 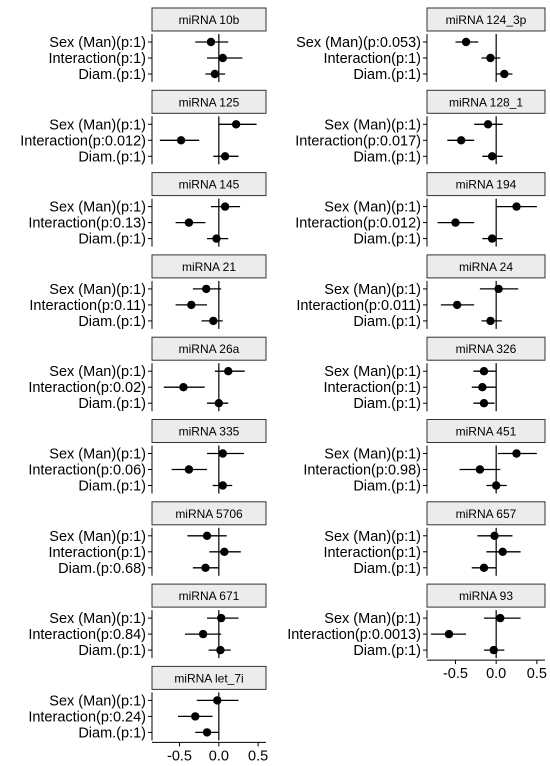 I want to click on panel-title-mirna-326: miRNA 326, so click(x=486, y=349).